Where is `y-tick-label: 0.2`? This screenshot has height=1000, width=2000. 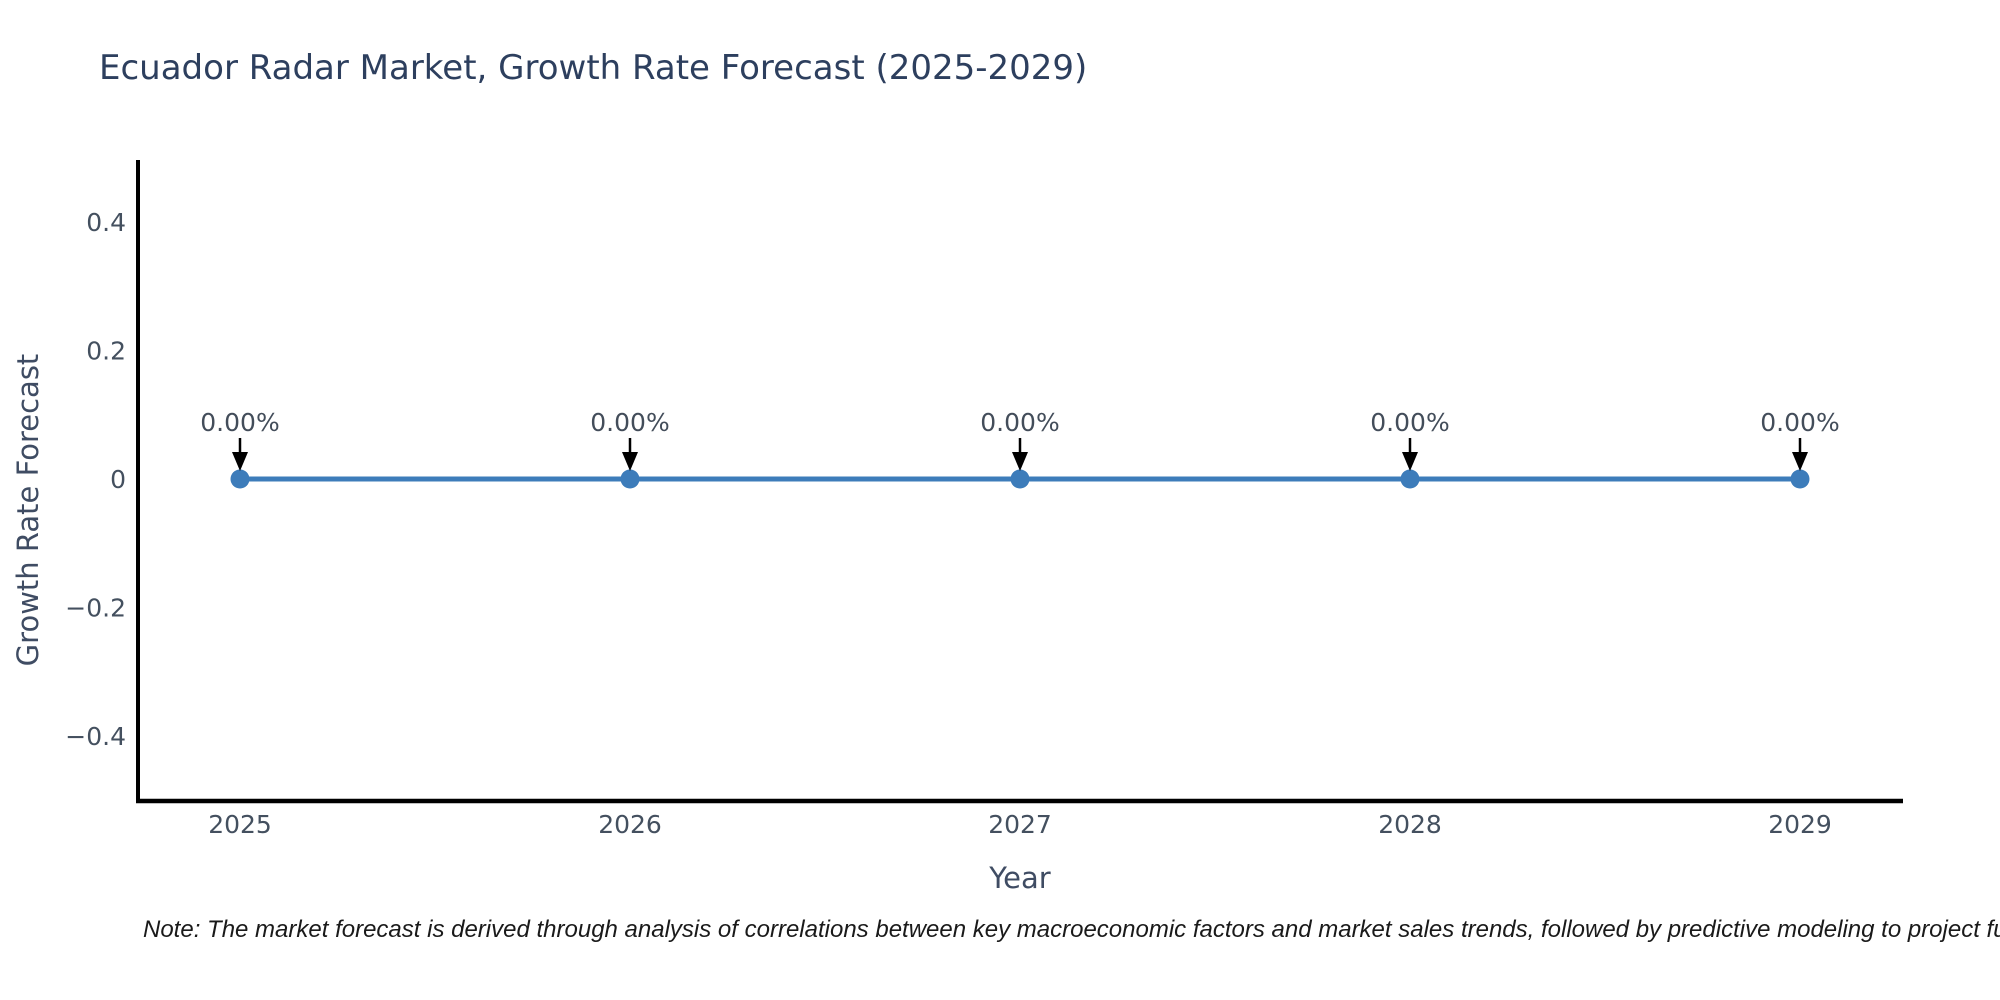
y-tick-label: 0.2 is located at coordinates (106, 351).